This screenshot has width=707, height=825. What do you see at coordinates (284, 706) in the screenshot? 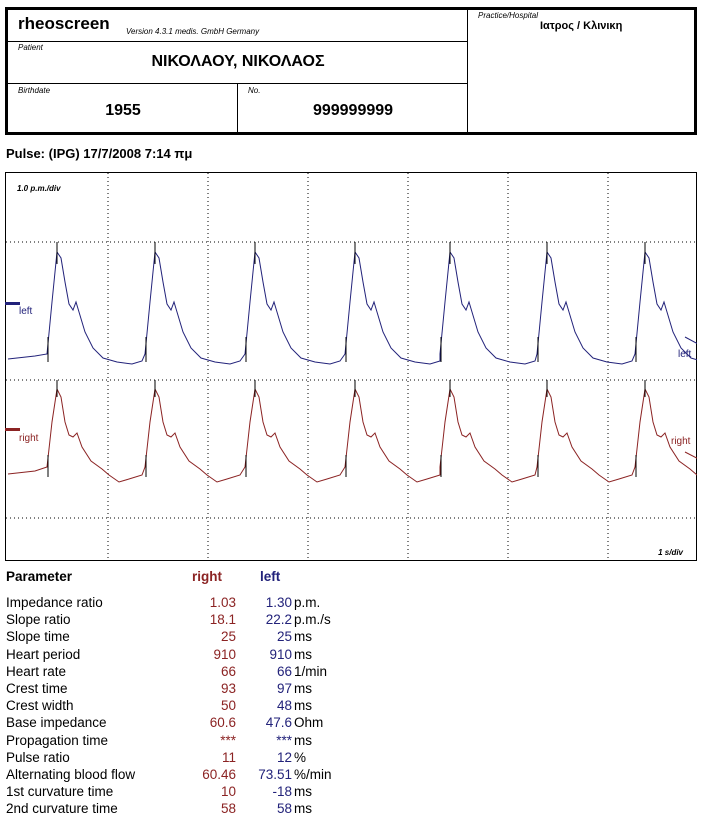
I see `left-value: 48` at bounding box center [284, 706].